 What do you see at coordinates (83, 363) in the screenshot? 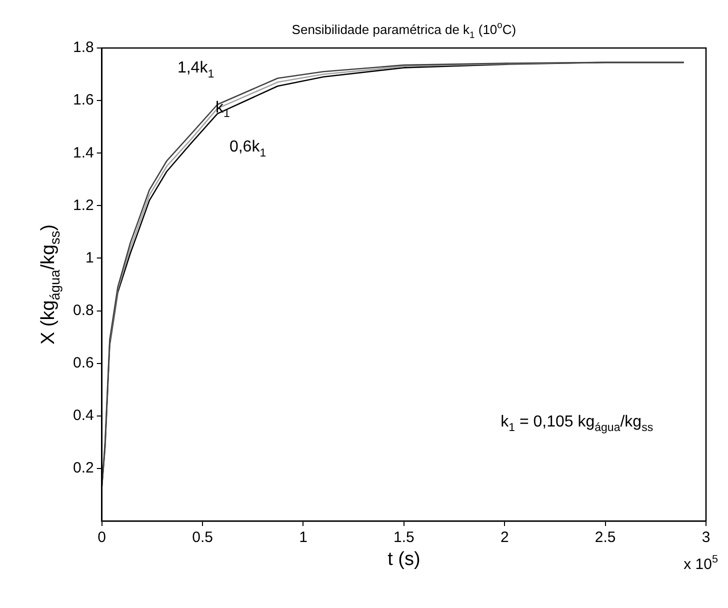
I see `y-tick-label: 0.6` at bounding box center [83, 363].